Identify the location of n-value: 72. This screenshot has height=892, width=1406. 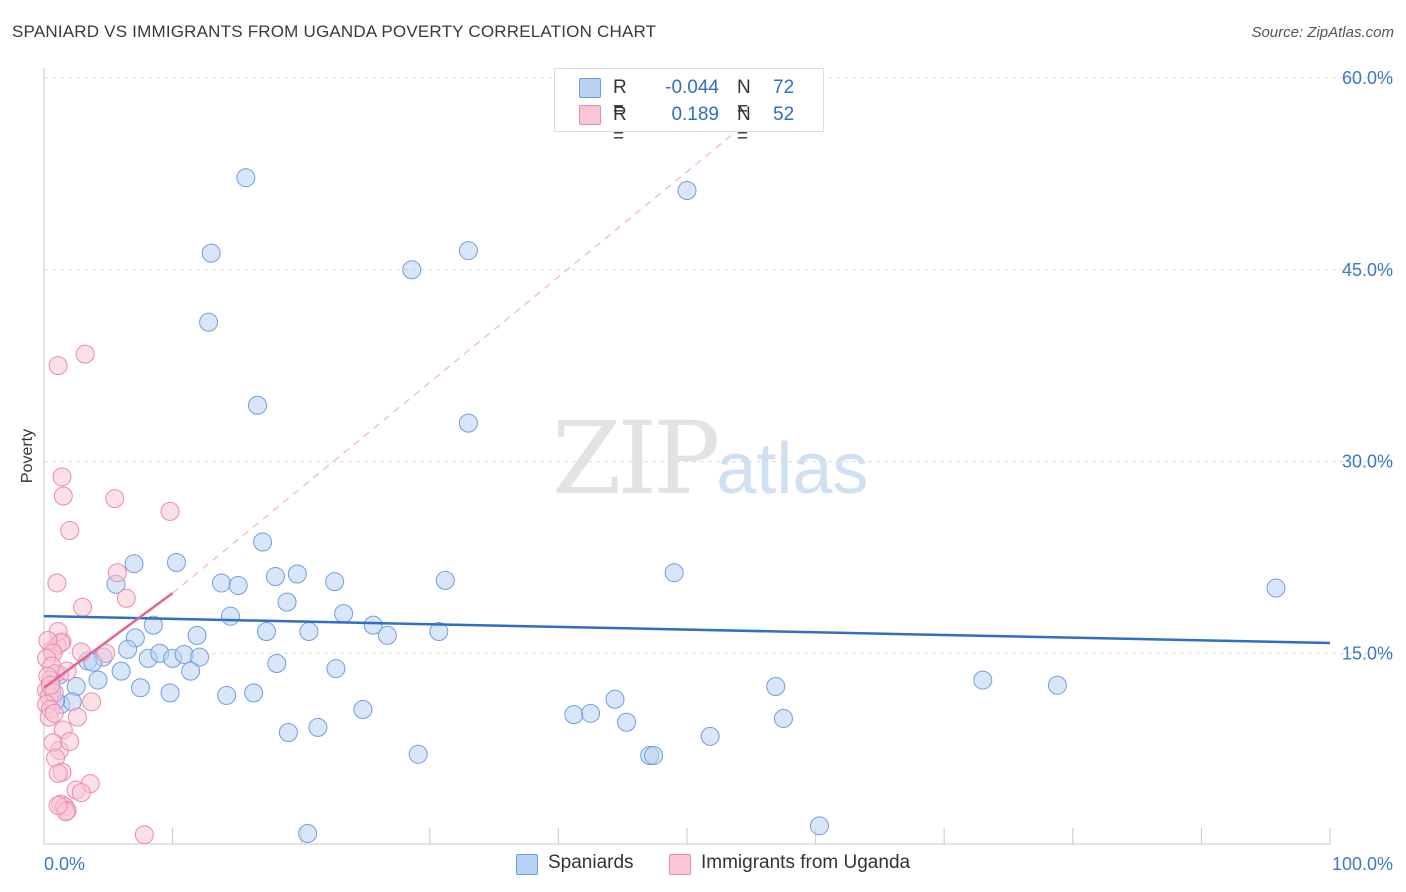
(784, 87).